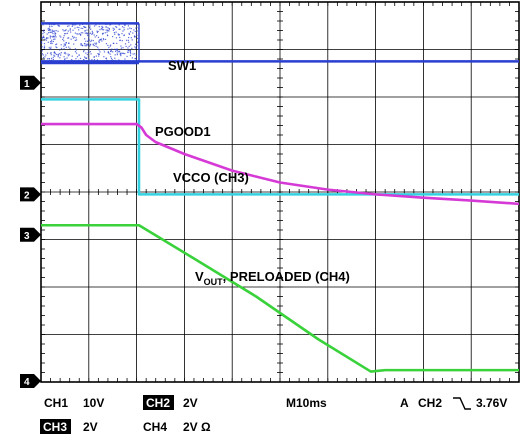 The width and height of the screenshot is (528, 437). What do you see at coordinates (197, 427) in the screenshot?
I see `ch4-scale: 2V Ω` at bounding box center [197, 427].